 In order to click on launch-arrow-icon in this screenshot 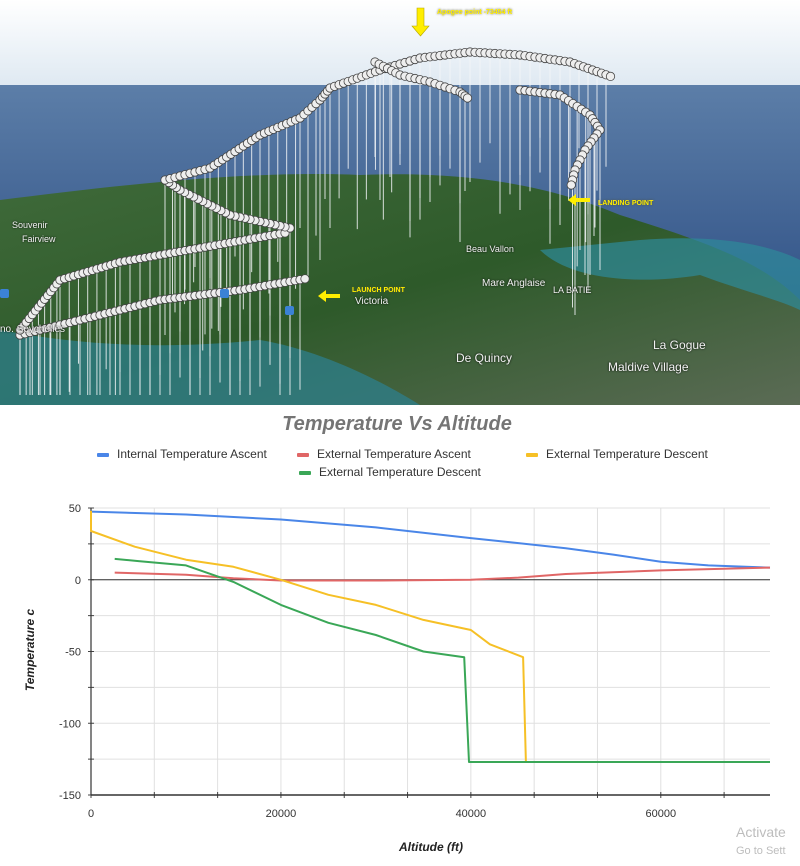, I will do `click(329, 296)`.